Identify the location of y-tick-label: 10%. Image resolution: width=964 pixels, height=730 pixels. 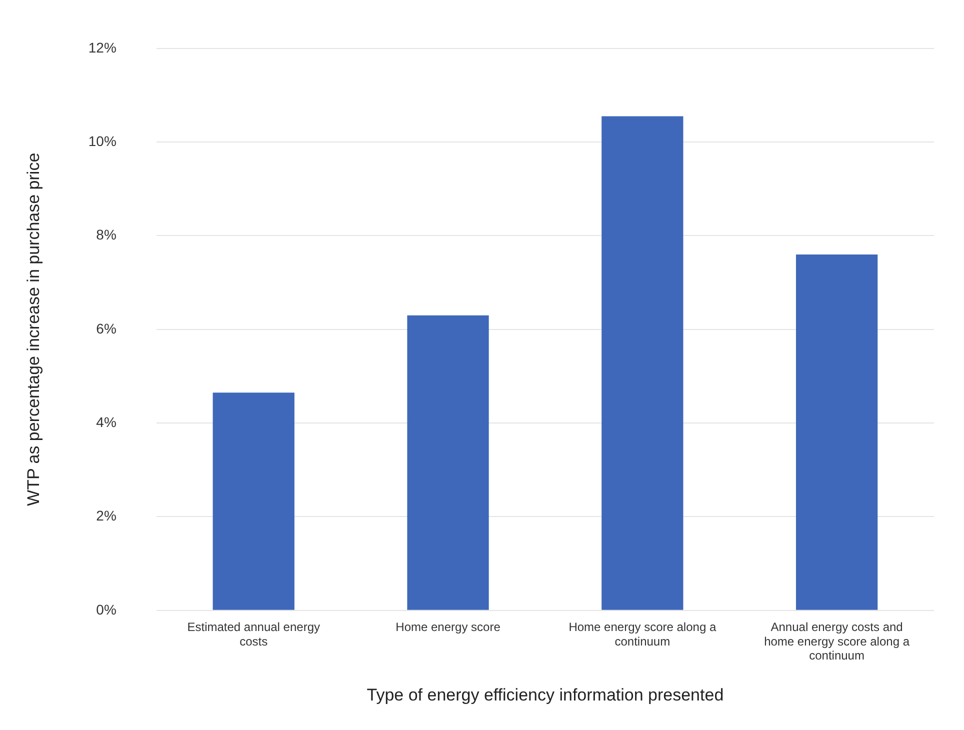
(102, 140).